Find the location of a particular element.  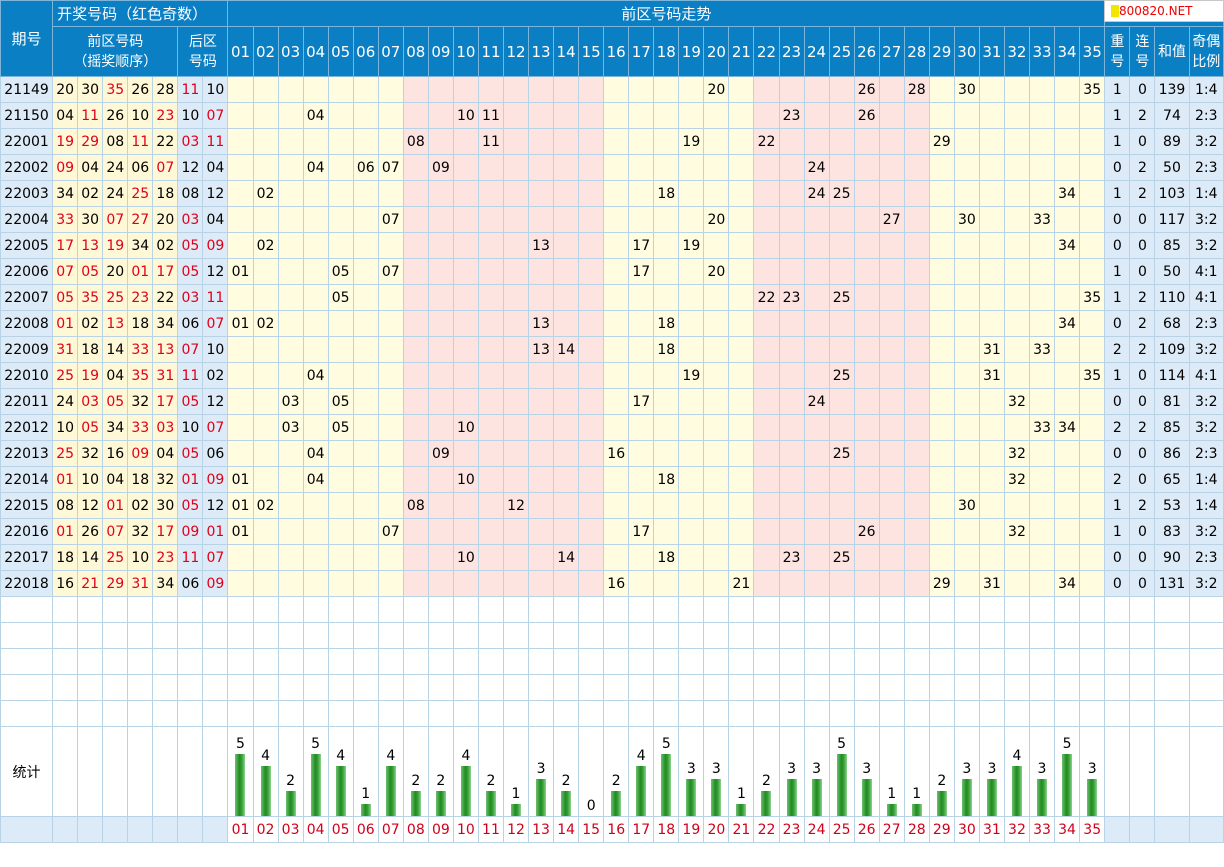

draw-row: 21150 04 11 26 10 23 10 07 04 10 11 23 26 1 2 74 2:3 is located at coordinates (612, 115).